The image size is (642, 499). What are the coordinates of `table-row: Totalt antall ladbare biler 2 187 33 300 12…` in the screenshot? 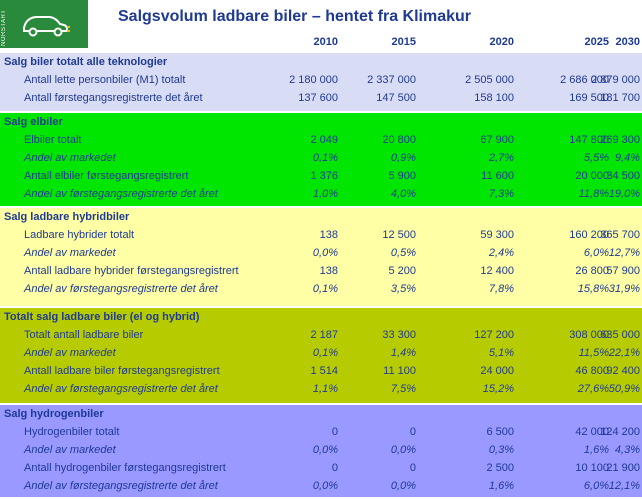 It's located at (321, 335).